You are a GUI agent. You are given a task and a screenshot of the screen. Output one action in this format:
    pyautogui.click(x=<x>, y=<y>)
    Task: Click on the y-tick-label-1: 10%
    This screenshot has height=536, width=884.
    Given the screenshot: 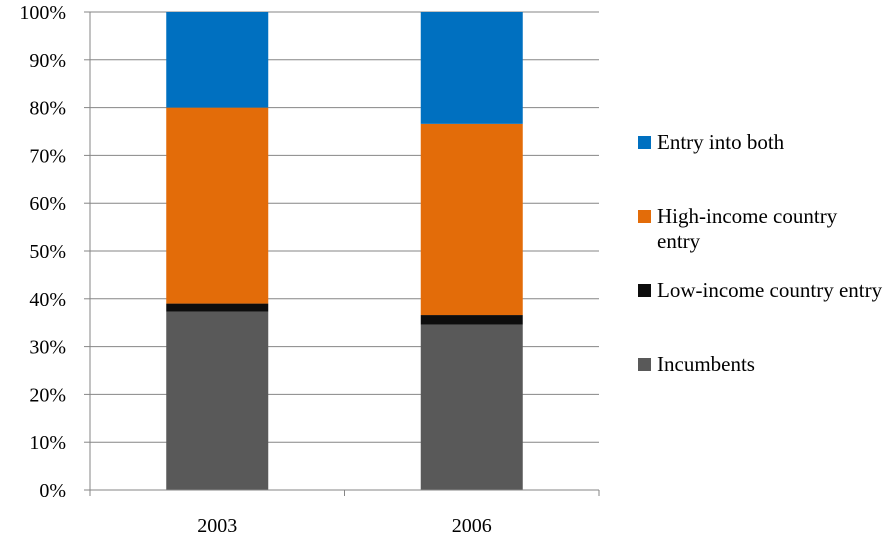 What is the action you would take?
    pyautogui.click(x=47, y=443)
    